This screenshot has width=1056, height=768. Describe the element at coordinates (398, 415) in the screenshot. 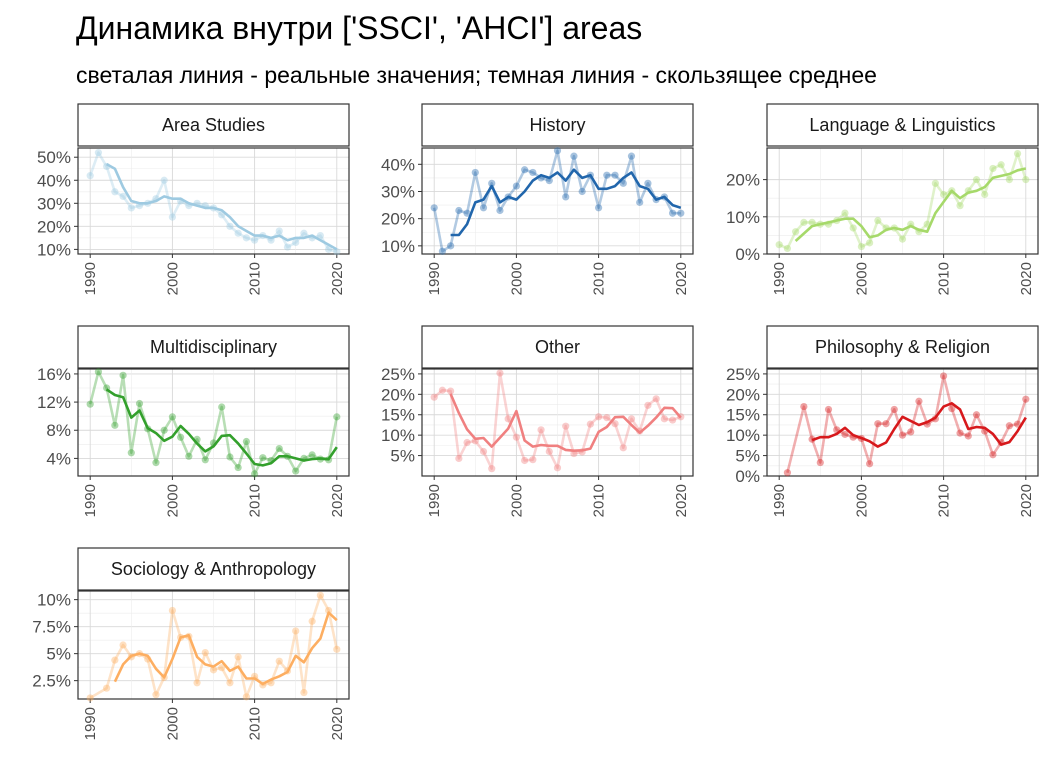

I see `y-tick-label: 15%` at that location.